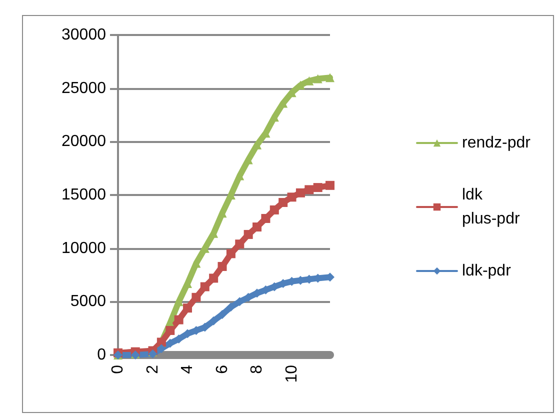  What do you see at coordinates (487, 271) in the screenshot?
I see `legend-label: ldk-pdr` at bounding box center [487, 271].